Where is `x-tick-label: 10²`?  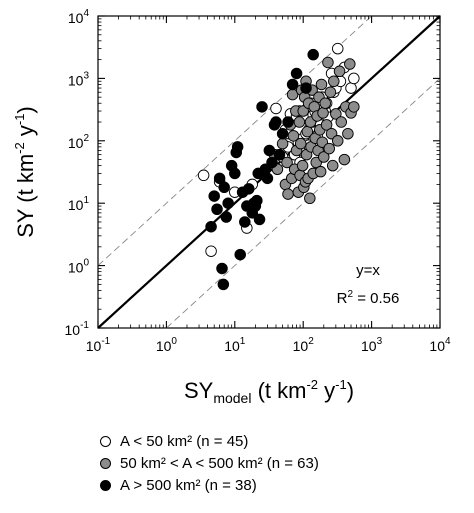 x-tick-label: 10² is located at coordinates (304, 345).